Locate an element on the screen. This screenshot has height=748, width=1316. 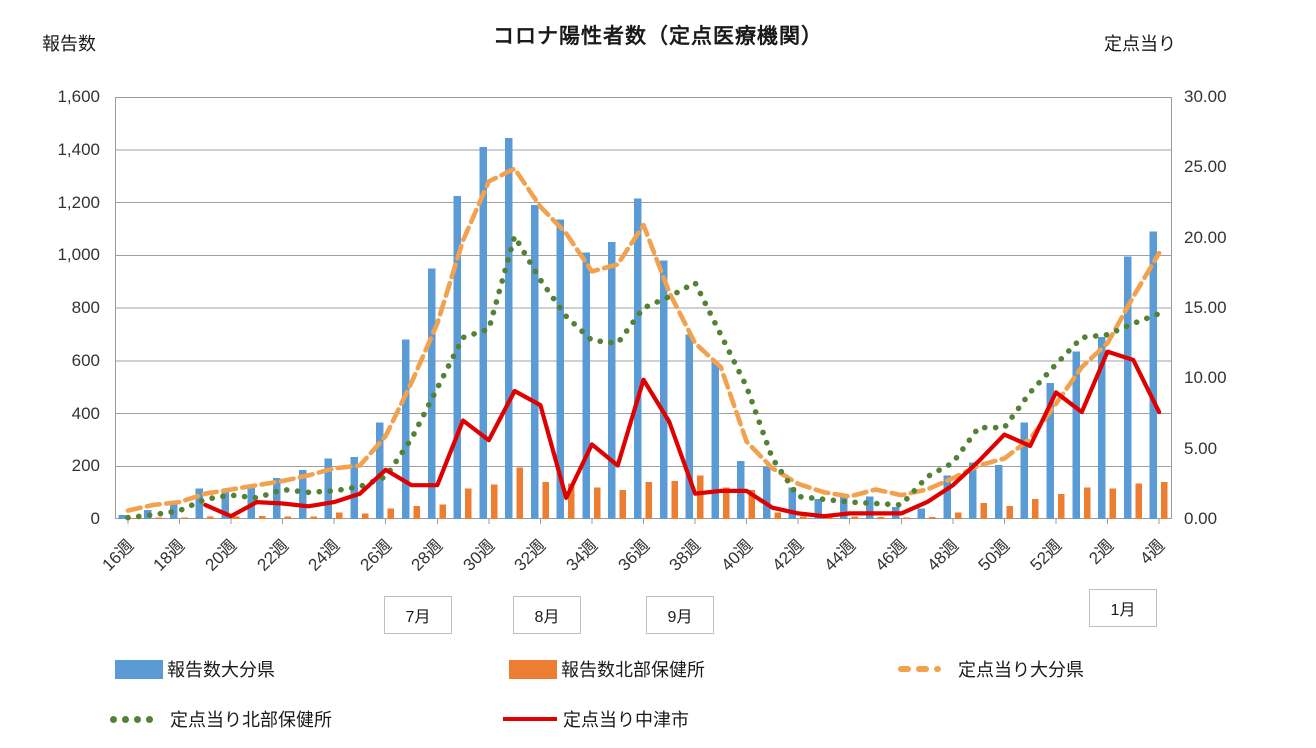
month-box: 9月 is located at coordinates (680, 615).